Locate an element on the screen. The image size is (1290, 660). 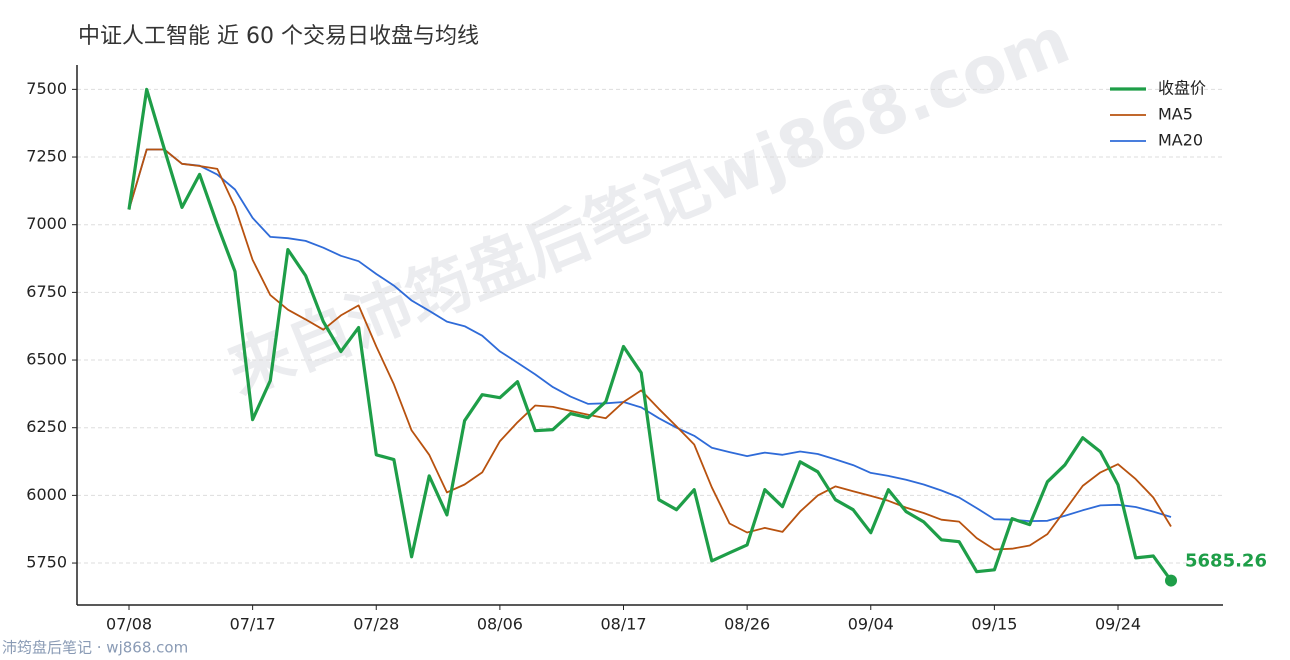
y-tick-label: 5750 is located at coordinates (46, 562).